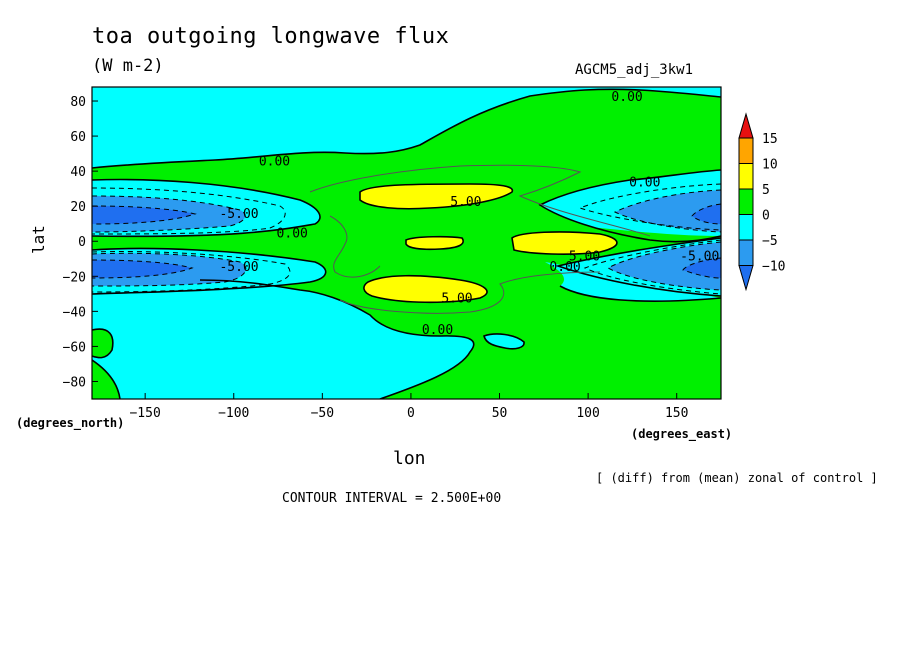 This screenshot has height=654, width=904. I want to click on y-axis: 80 60 40 20 0 −20 −40 −60 −80, so click(80, 242).